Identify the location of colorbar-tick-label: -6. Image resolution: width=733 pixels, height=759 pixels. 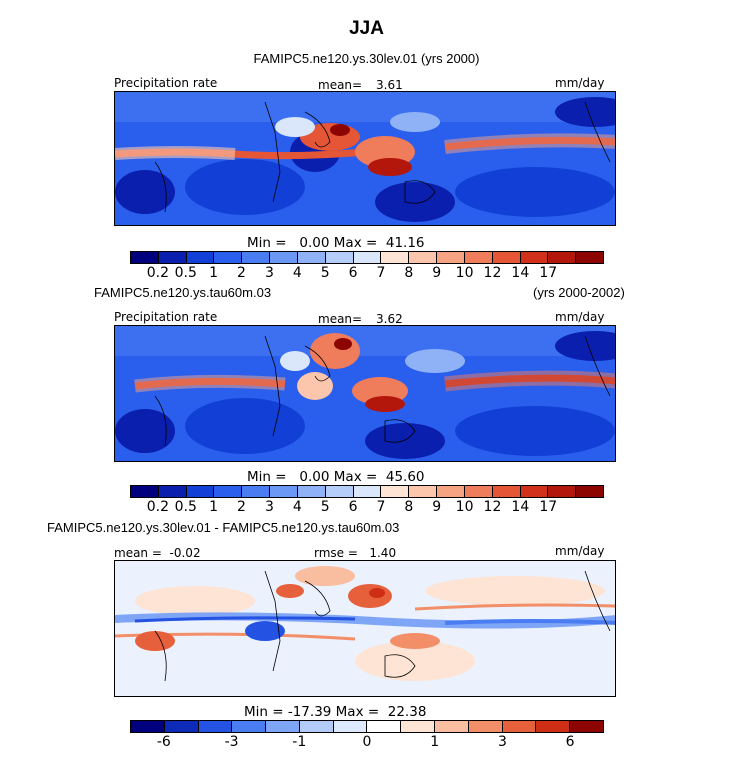
(163, 742).